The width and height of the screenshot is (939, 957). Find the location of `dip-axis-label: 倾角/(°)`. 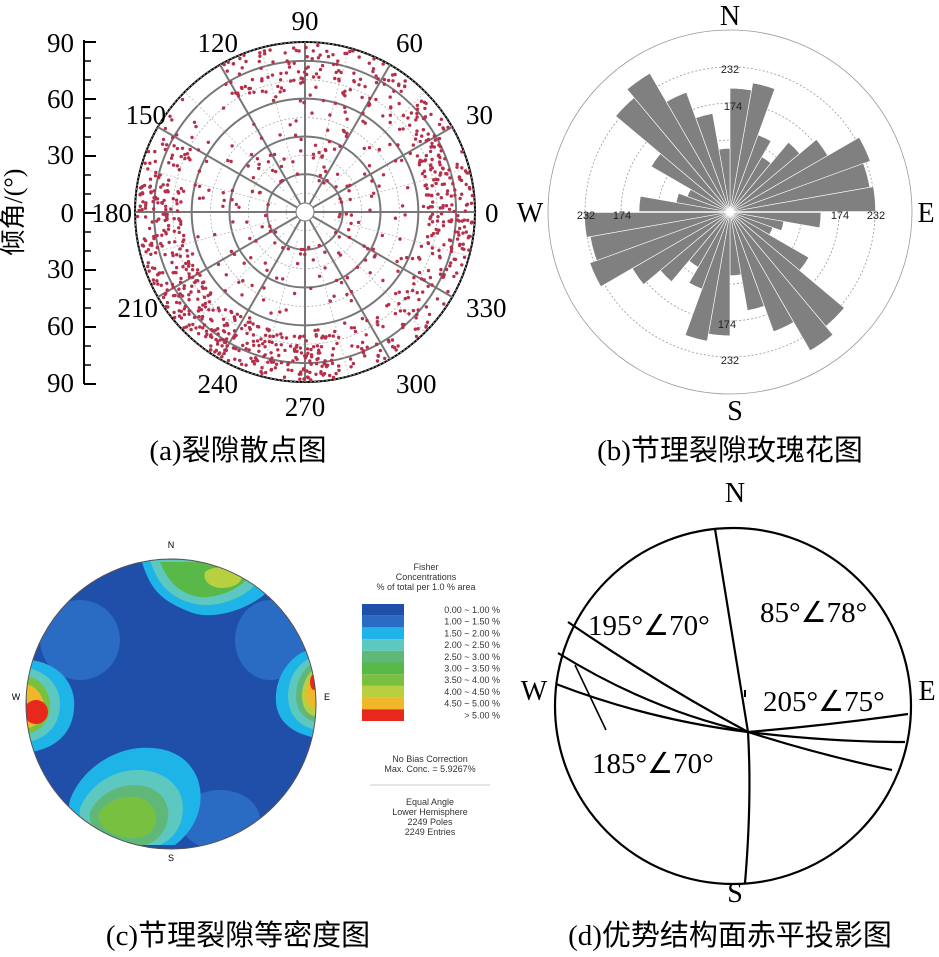

dip-axis-label: 倾角/(°) is located at coordinates (14, 212).